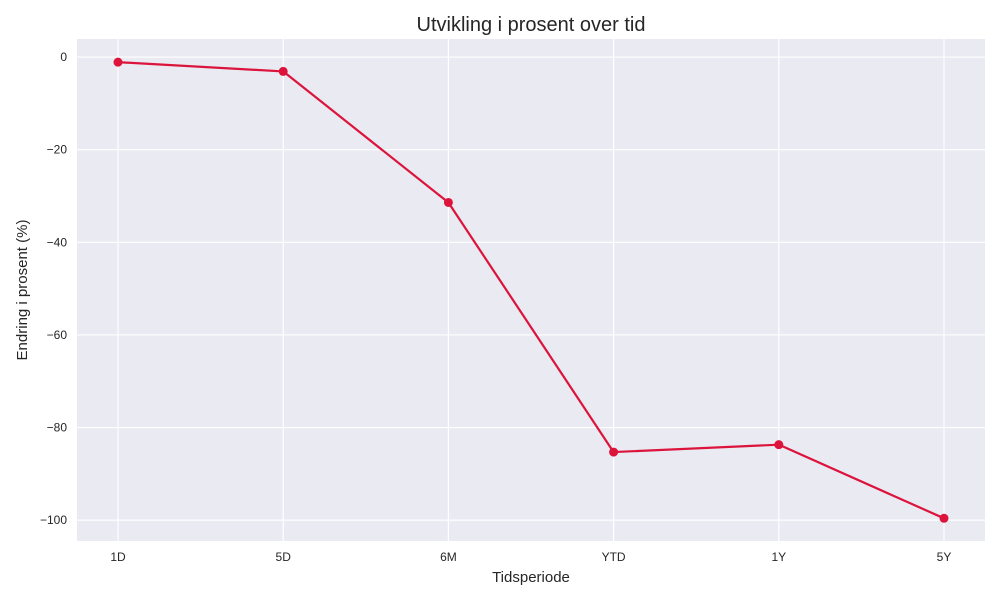  Describe the element at coordinates (778, 557) in the screenshot. I see `x-tick-label: 1Y` at that location.